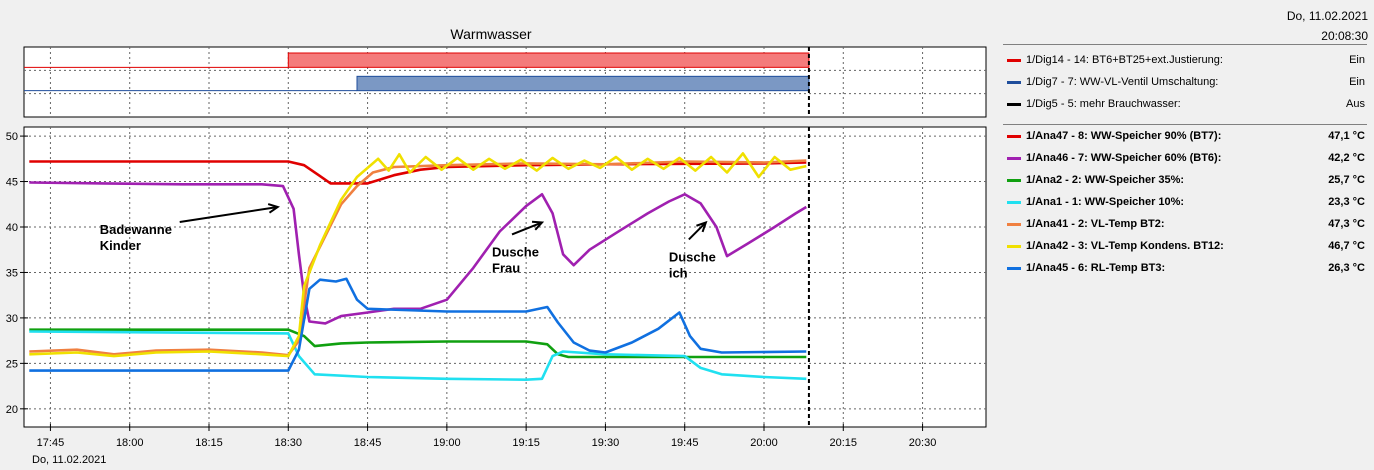 The height and width of the screenshot is (470, 1374). I want to click on x-tick-label: 18:45, so click(368, 443).